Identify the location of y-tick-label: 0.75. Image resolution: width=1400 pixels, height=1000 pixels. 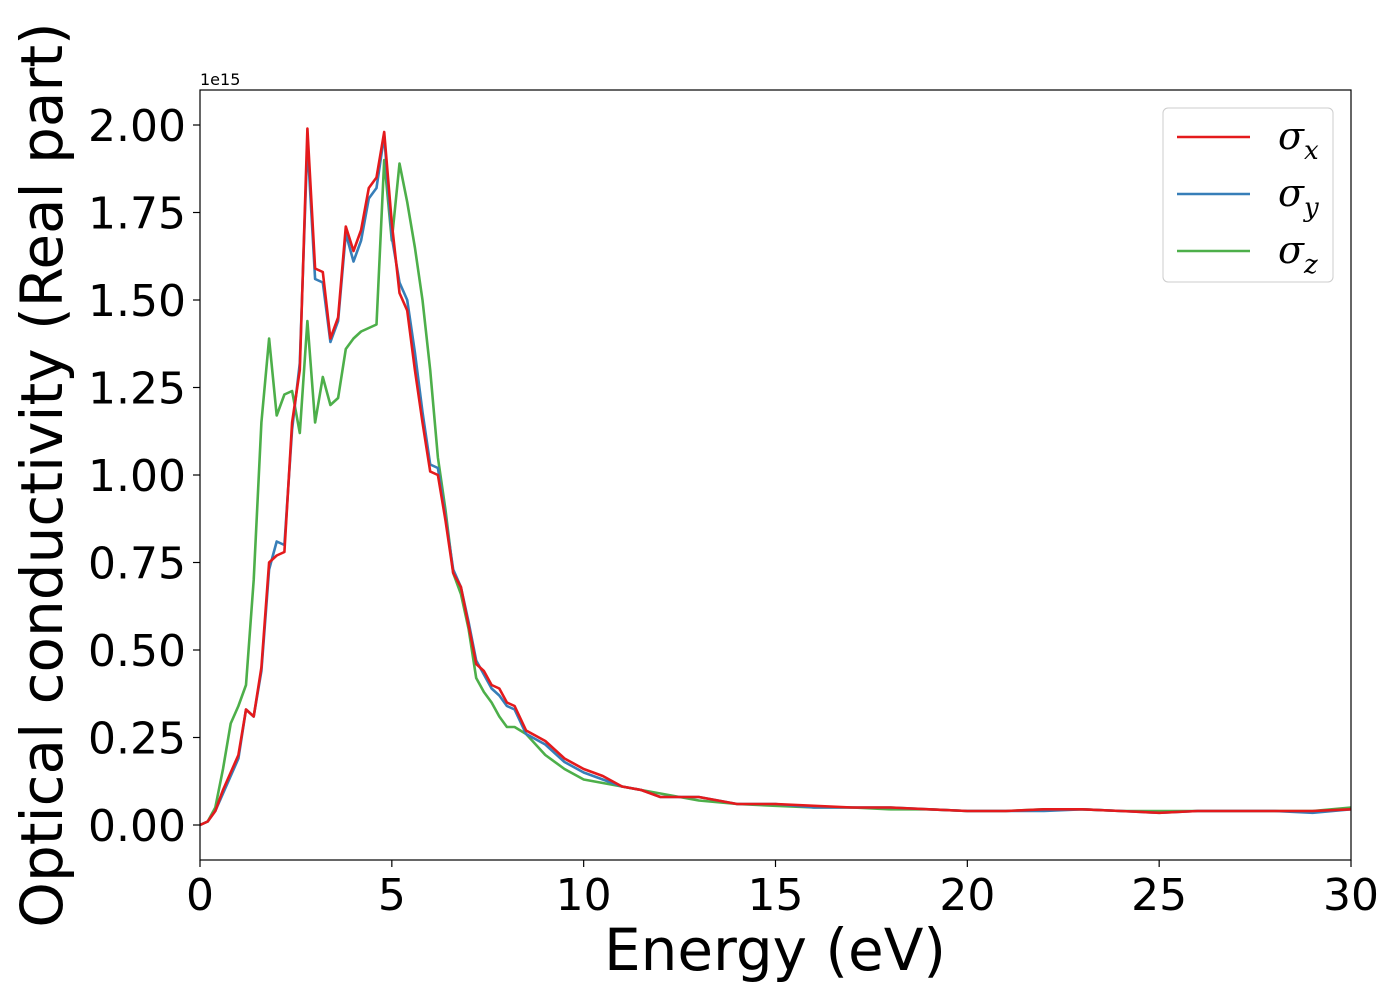
(137, 564).